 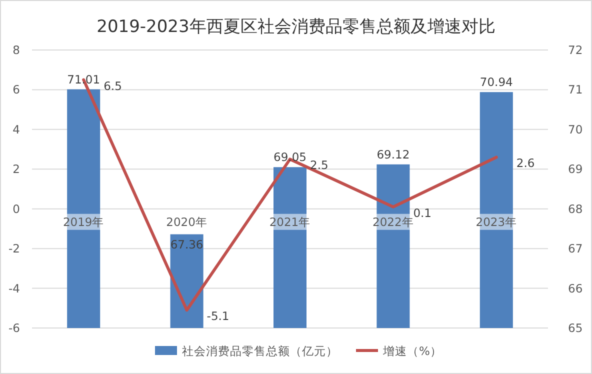 What do you see at coordinates (575, 169) in the screenshot?
I see `y2-tick-label: 69` at bounding box center [575, 169].